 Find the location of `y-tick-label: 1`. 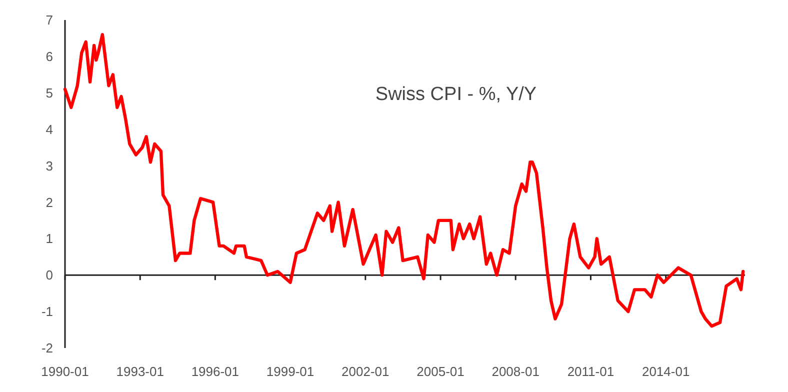

y-tick-label: 1 is located at coordinates (49, 238).